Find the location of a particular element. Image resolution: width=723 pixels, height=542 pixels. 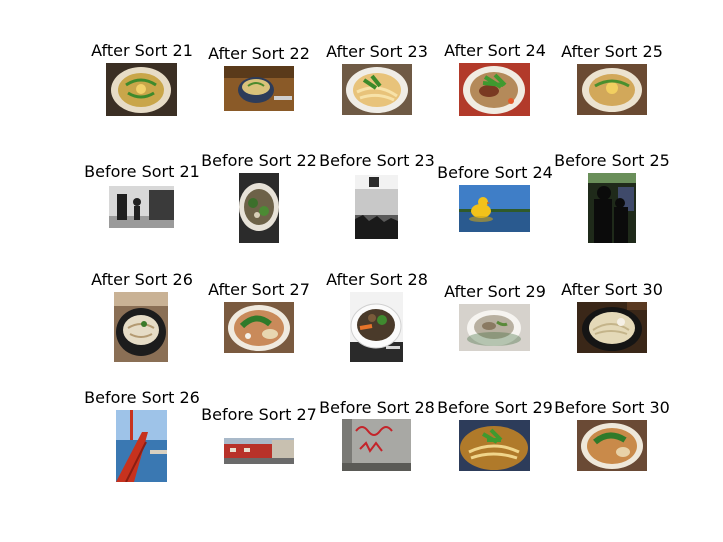

thumbnail-title: Before Sort 24 is located at coordinates (495, 172).